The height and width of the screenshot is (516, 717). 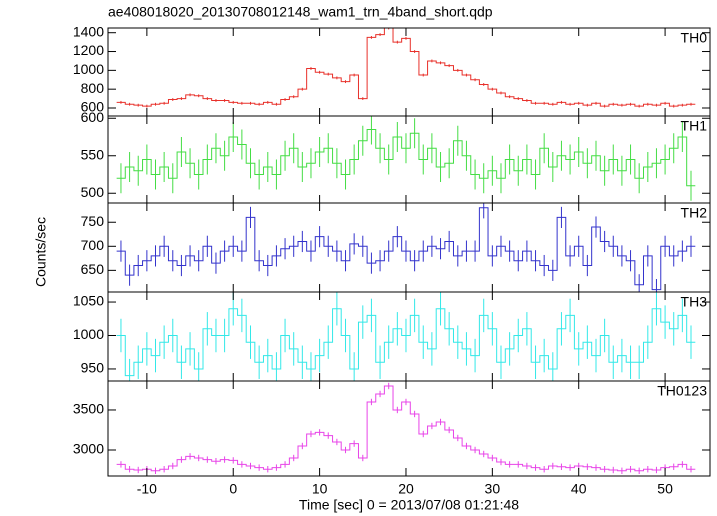 What do you see at coordinates (93, 88) in the screenshot?
I see `y-tick-label: 800` at bounding box center [93, 88].